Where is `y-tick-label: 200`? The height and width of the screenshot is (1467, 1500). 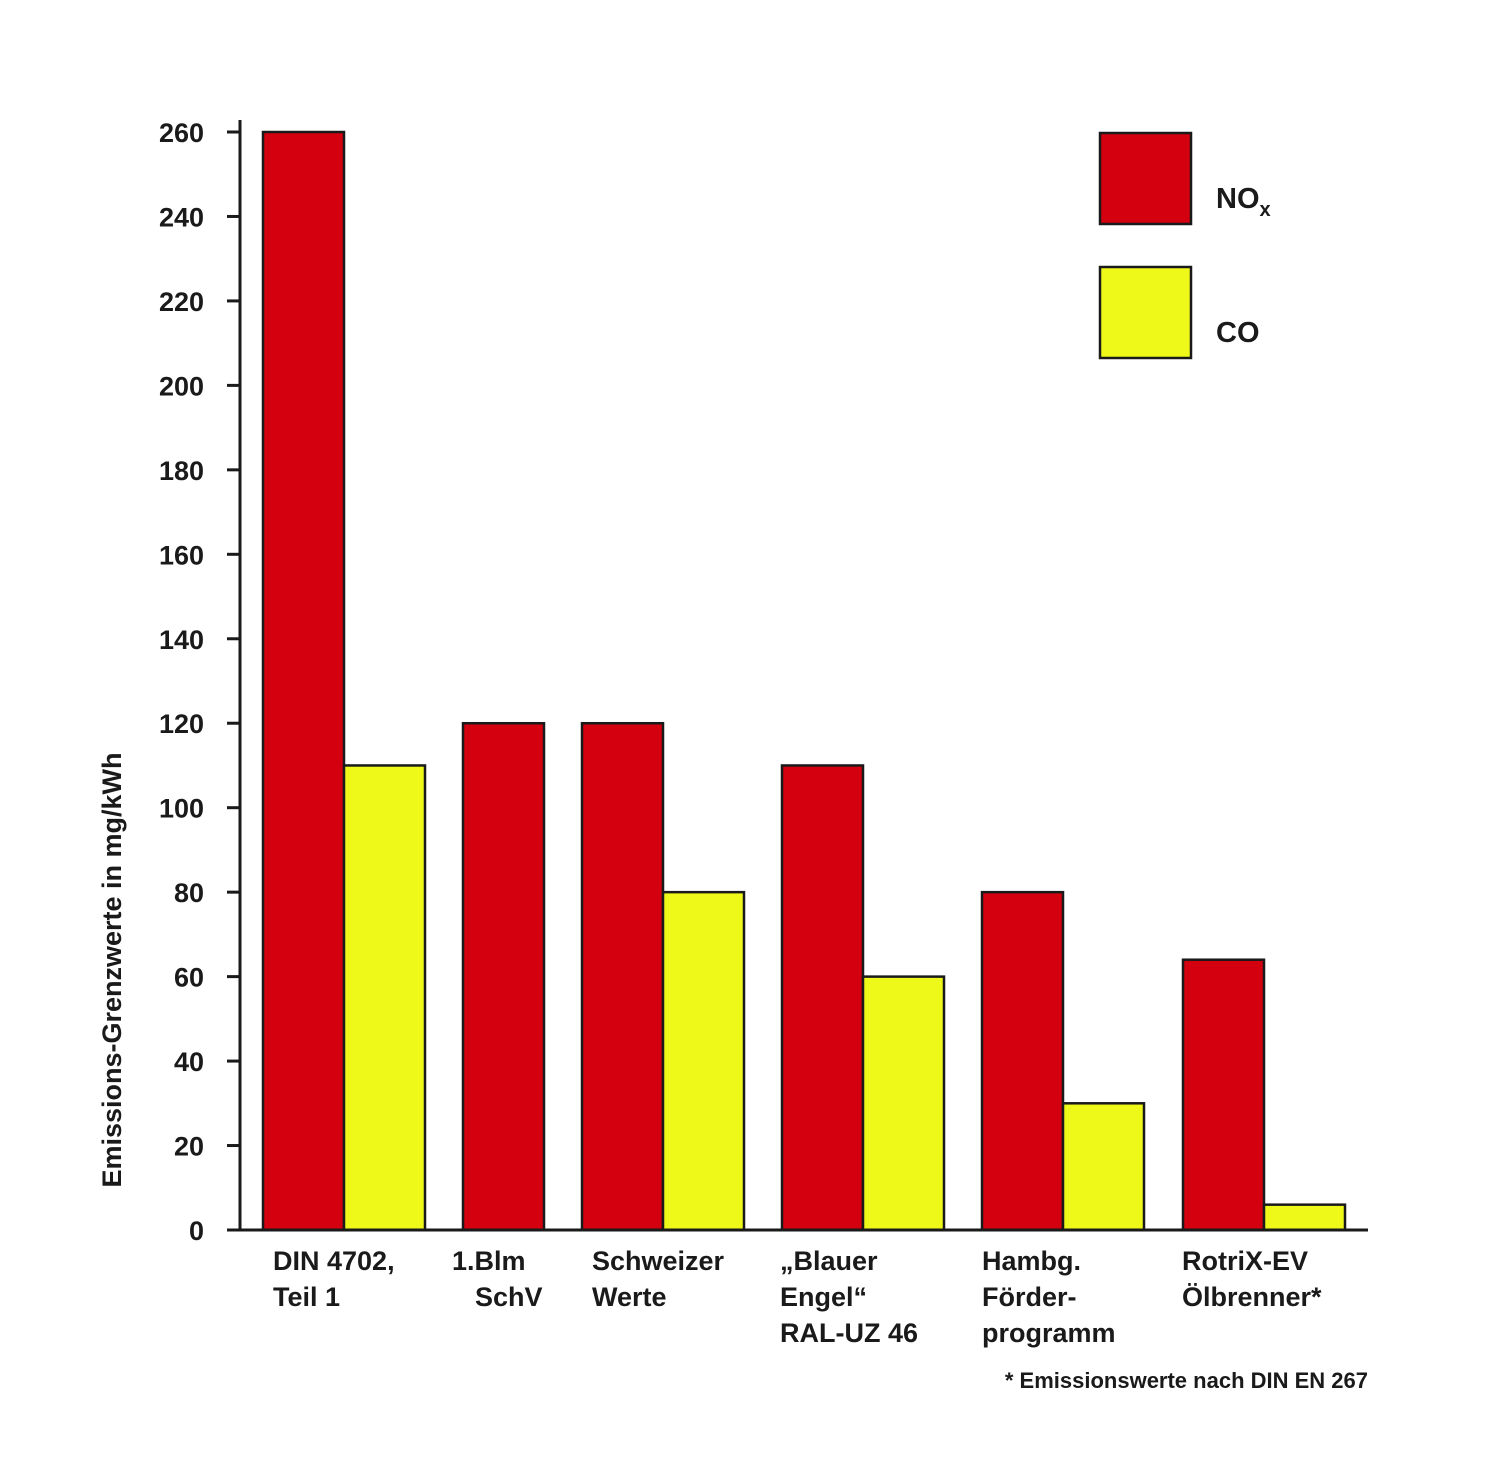
y-tick-label: 200 is located at coordinates (181, 386).